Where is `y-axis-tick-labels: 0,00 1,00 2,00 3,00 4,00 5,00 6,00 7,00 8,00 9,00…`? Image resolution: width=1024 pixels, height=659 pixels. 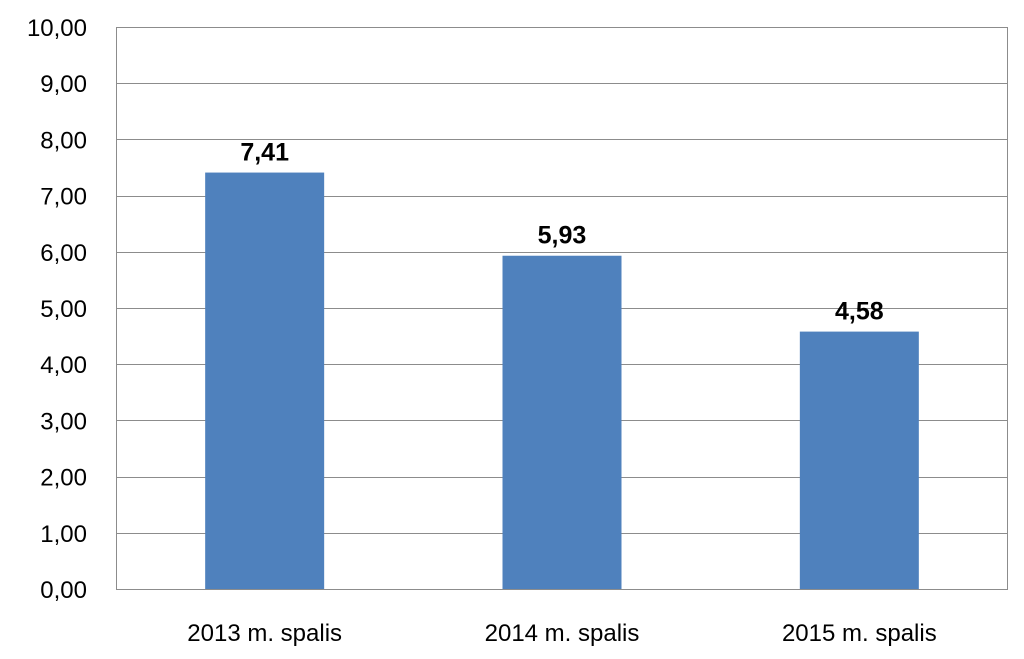 y-axis-tick-labels: 0,00 1,00 2,00 3,00 4,00 5,00 6,00 7,00 8,00 9,00… is located at coordinates (57, 309).